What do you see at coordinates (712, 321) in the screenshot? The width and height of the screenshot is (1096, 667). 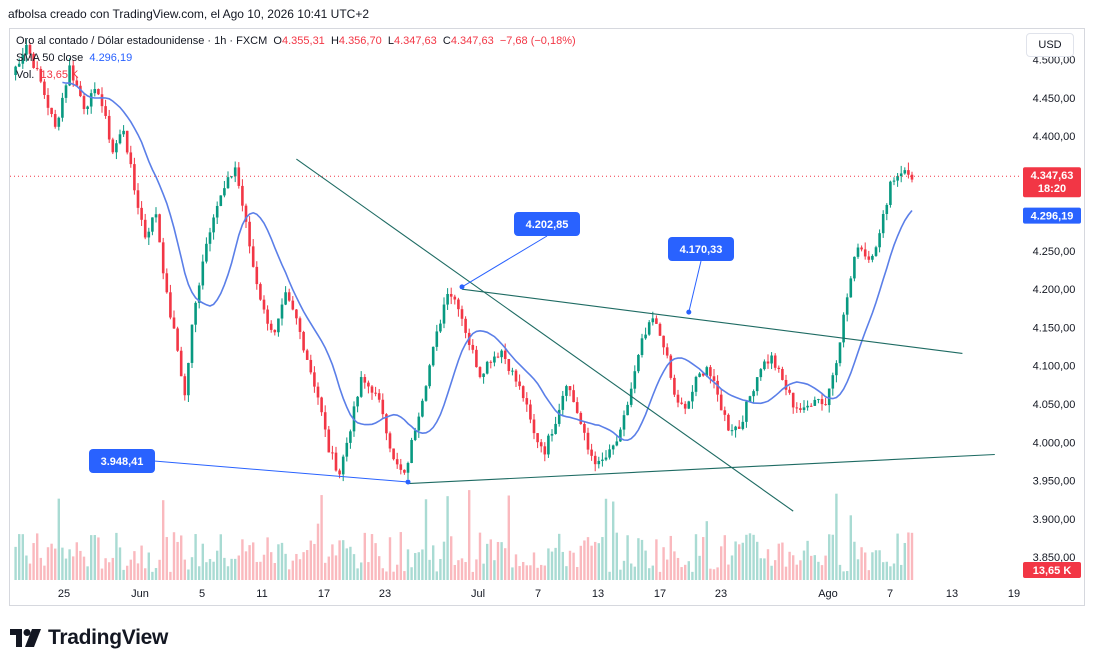 I see `trendline` at bounding box center [712, 321].